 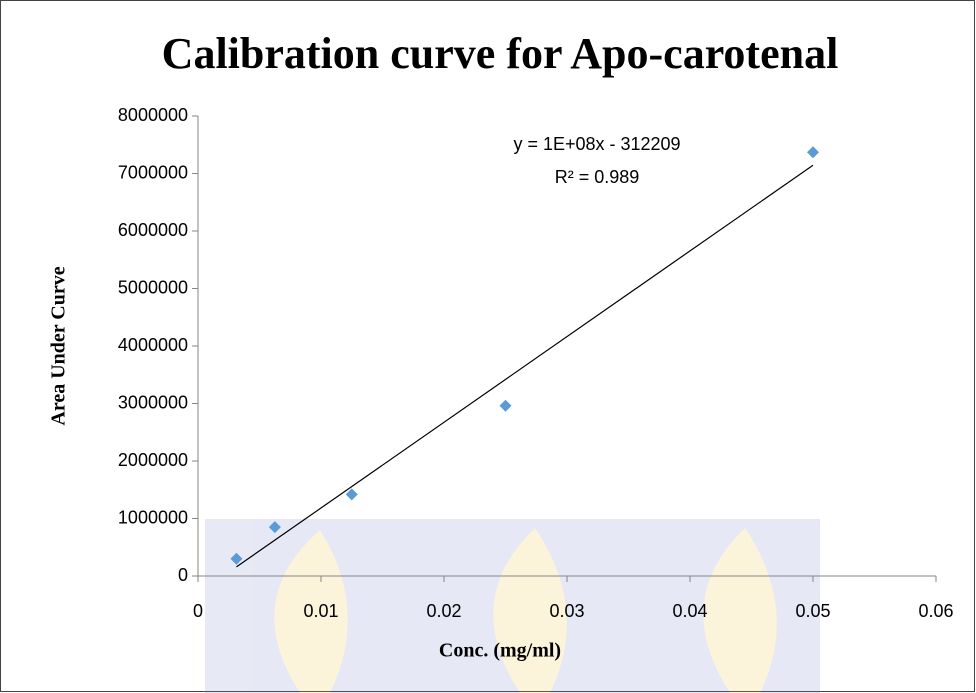 I want to click on trendline-equation: y = 1E+08x - 312209, so click(x=596, y=144).